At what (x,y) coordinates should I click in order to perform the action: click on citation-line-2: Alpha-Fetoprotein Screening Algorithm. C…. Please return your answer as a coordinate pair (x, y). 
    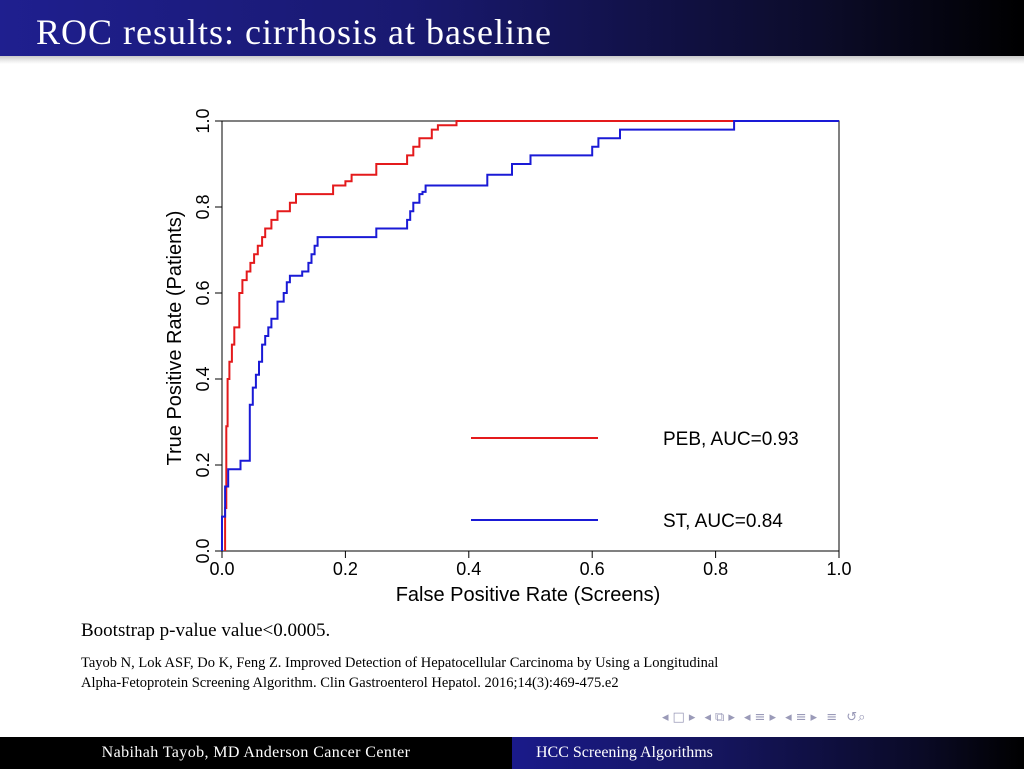
    Looking at the image, I should click on (350, 683).